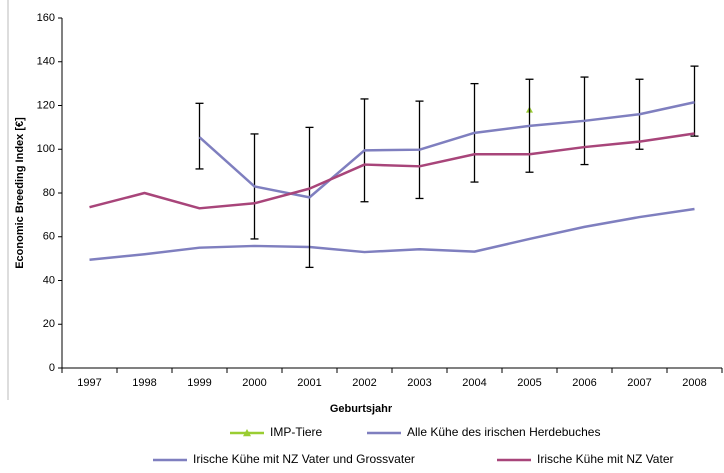 This screenshot has height=473, width=724. What do you see at coordinates (46, 149) in the screenshot?
I see `y-tick-label: 100` at bounding box center [46, 149].